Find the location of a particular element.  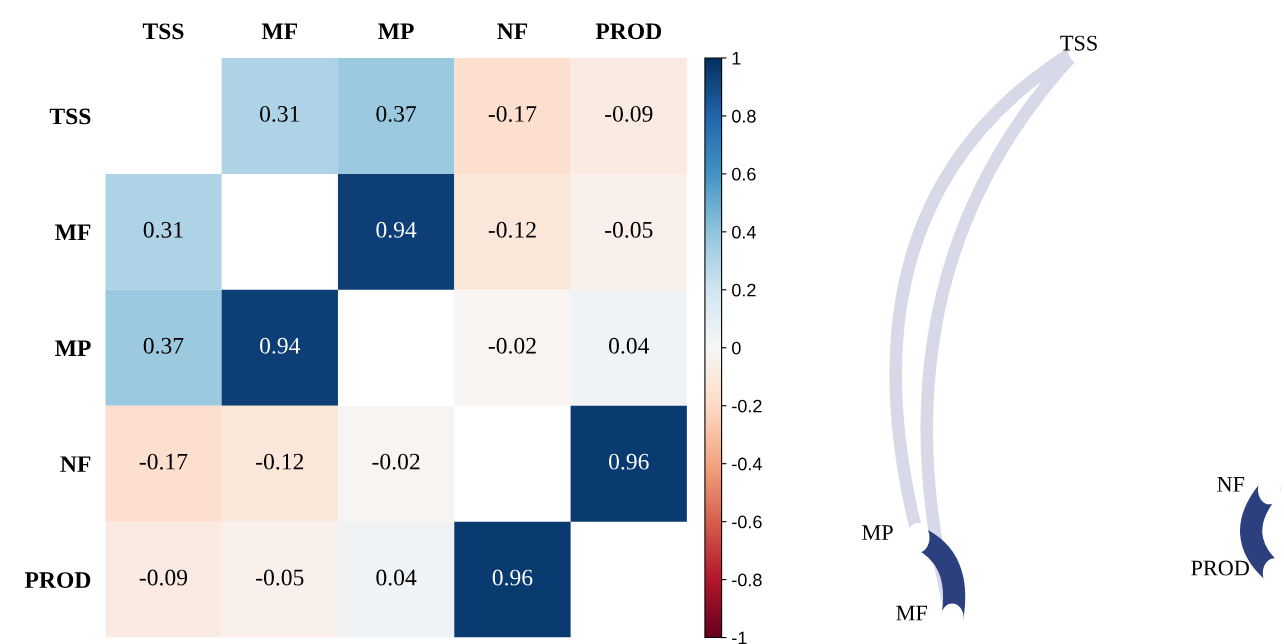

category-label: MP is located at coordinates (877, 532).